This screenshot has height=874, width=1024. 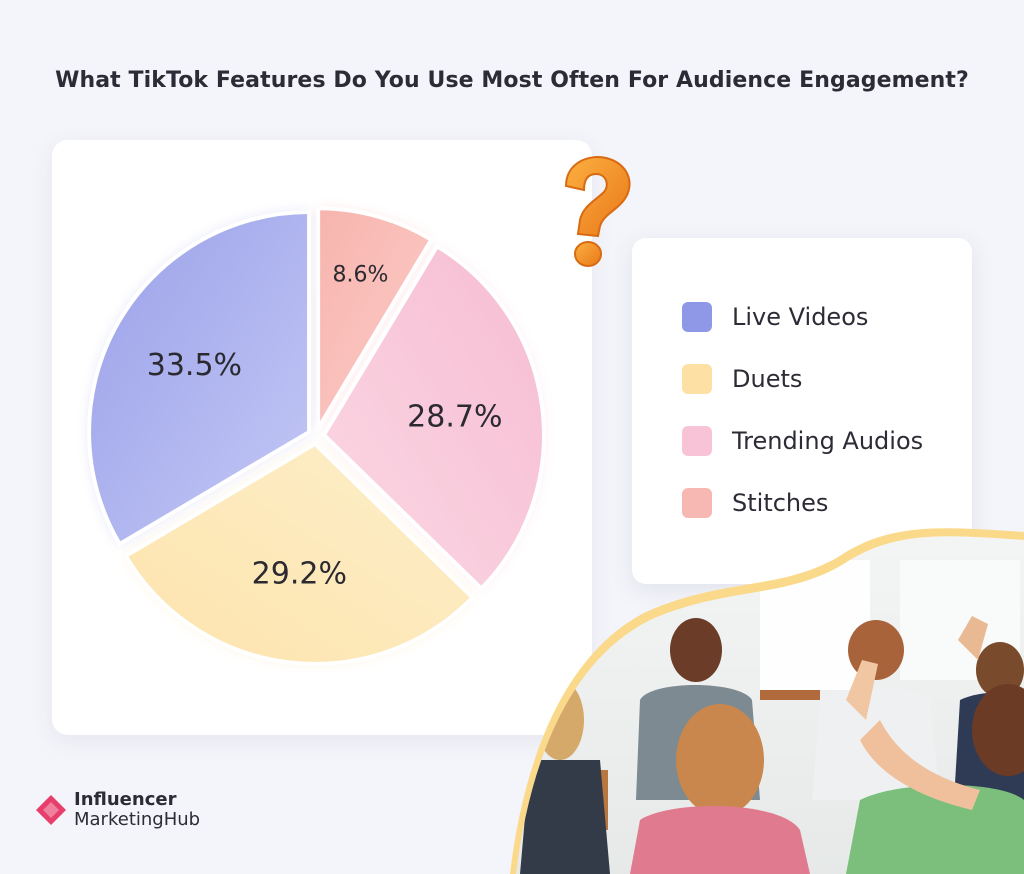 What do you see at coordinates (51, 810) in the screenshot?
I see `logo-diamond-icon` at bounding box center [51, 810].